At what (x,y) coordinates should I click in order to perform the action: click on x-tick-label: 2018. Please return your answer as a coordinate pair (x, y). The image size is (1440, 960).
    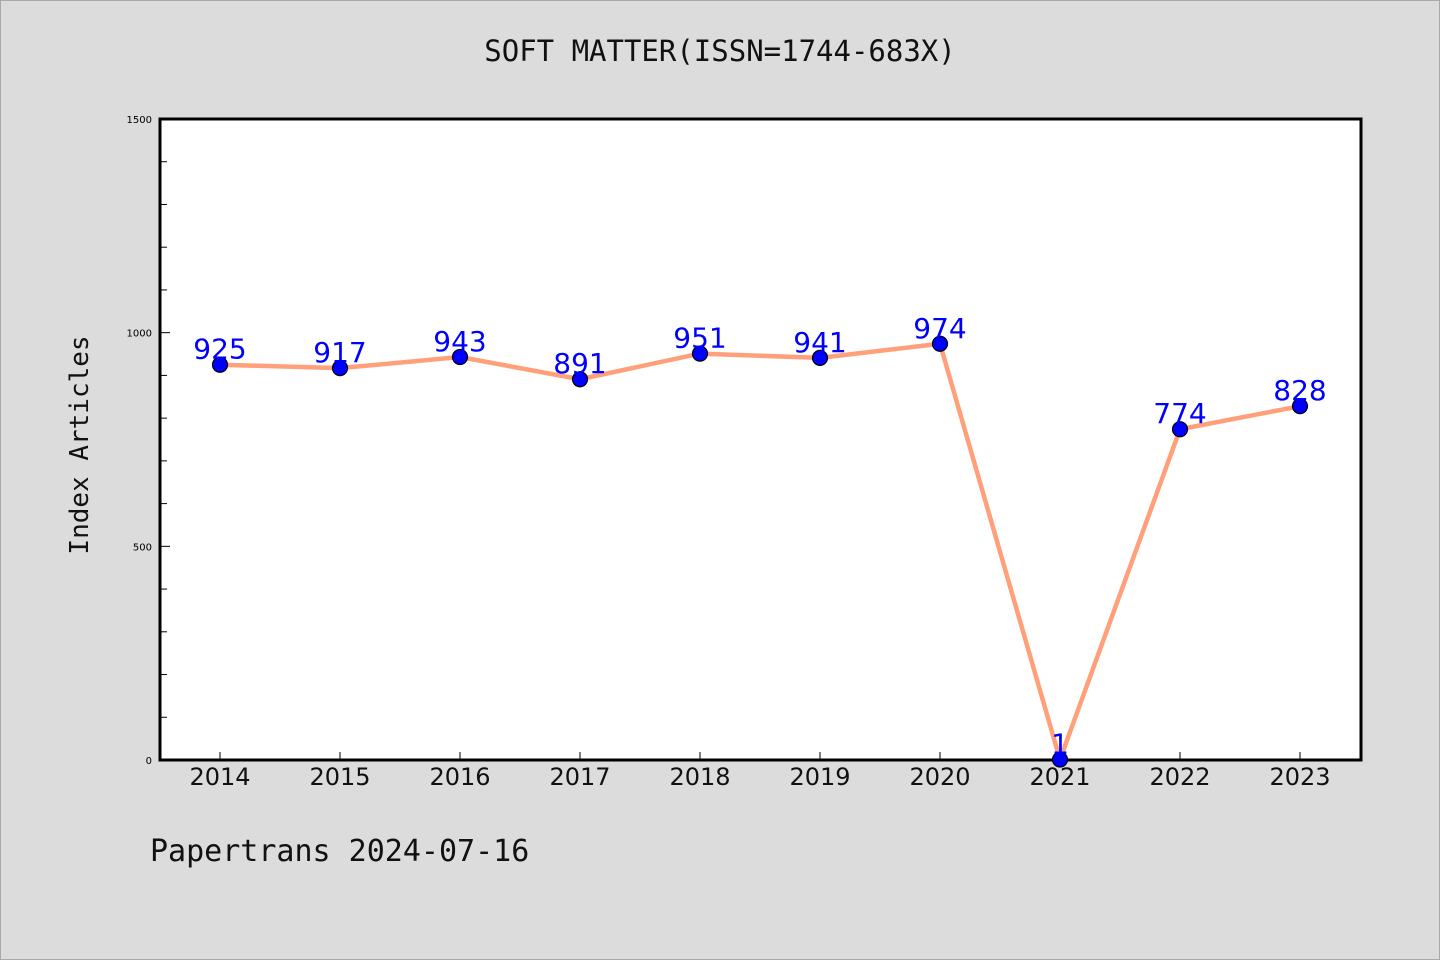
    Looking at the image, I should click on (699, 777).